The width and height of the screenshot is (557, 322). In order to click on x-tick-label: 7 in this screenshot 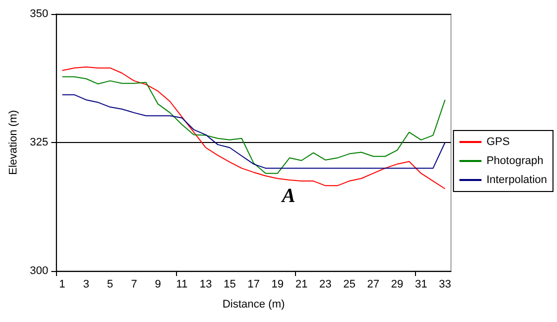, I will do `click(134, 284)`.